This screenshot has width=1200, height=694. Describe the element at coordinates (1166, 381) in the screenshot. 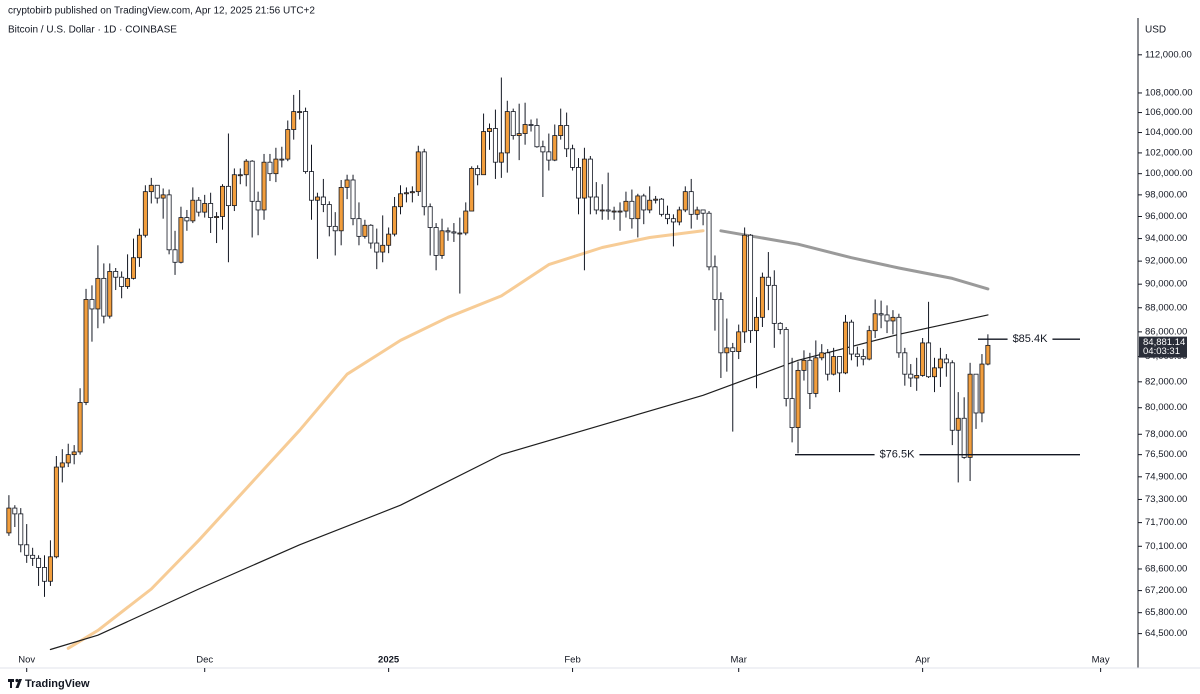

I see `y-tick-label: 82,000.00` at that location.